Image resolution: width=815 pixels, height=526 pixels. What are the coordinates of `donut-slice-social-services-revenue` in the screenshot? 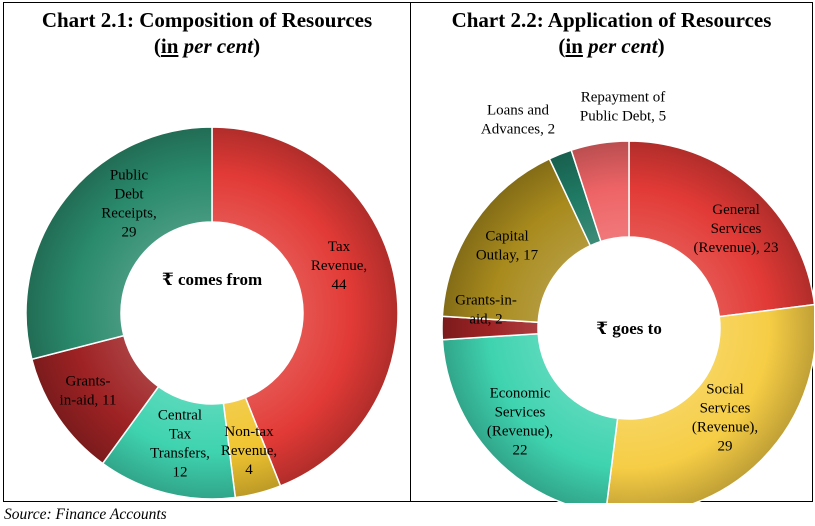 It's located at (710, 403).